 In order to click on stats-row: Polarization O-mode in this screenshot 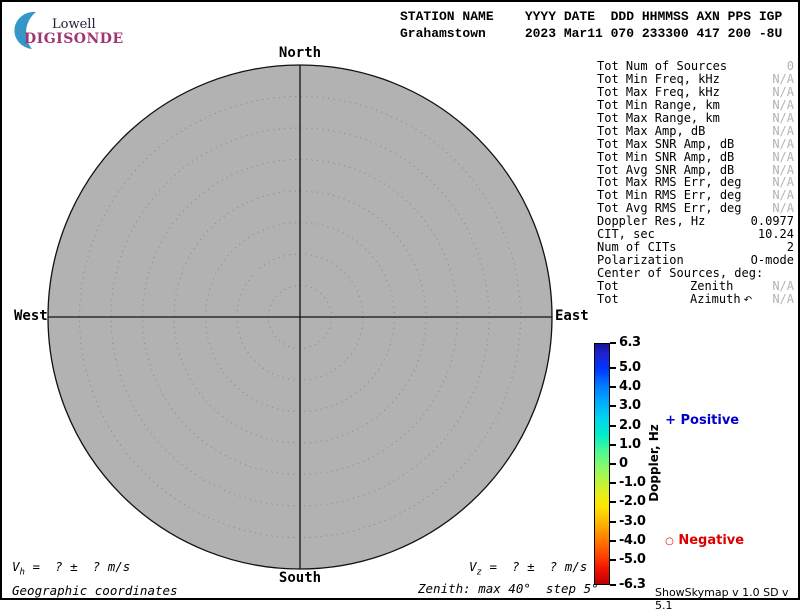, I will do `click(695, 260)`.